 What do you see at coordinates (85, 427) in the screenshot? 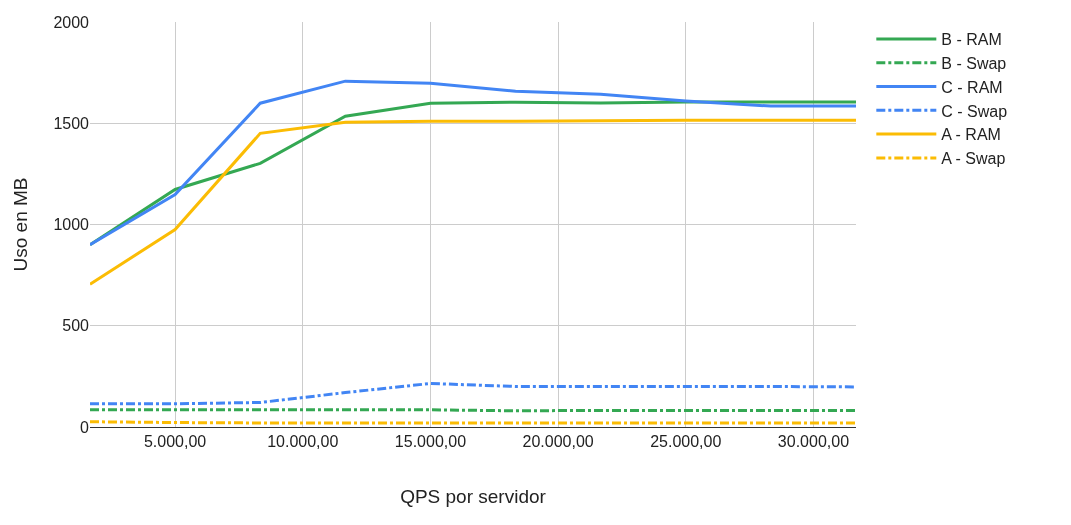
I see `y-tick-label: 0` at bounding box center [85, 427].